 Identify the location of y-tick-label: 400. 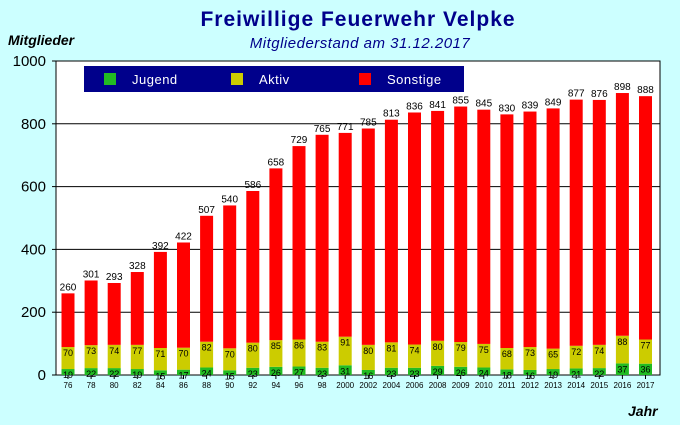
(33, 249).